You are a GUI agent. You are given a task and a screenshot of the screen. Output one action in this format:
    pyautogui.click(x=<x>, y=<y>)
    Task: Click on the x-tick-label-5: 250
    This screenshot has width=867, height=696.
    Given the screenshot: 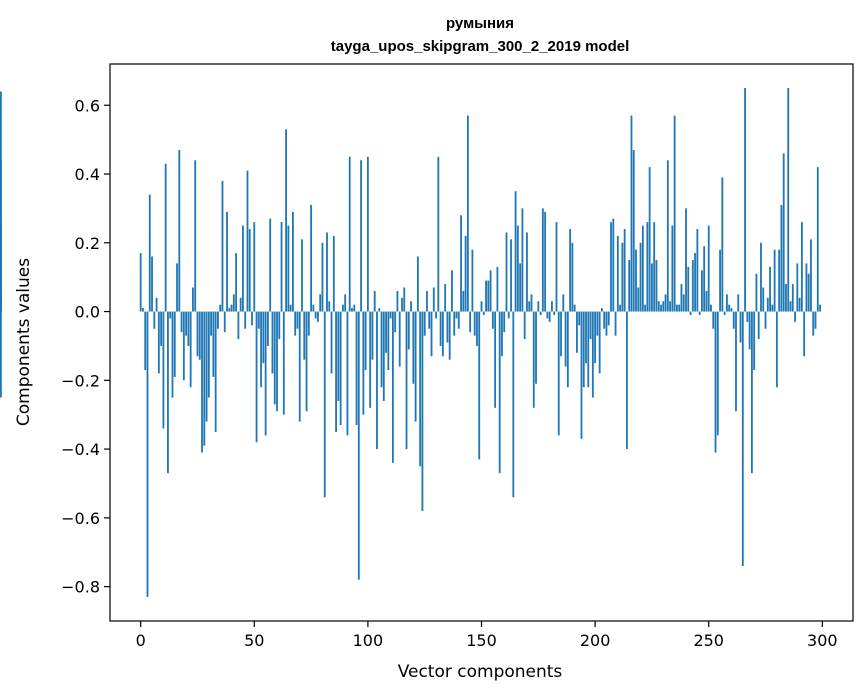 What is the action you would take?
    pyautogui.click(x=708, y=640)
    